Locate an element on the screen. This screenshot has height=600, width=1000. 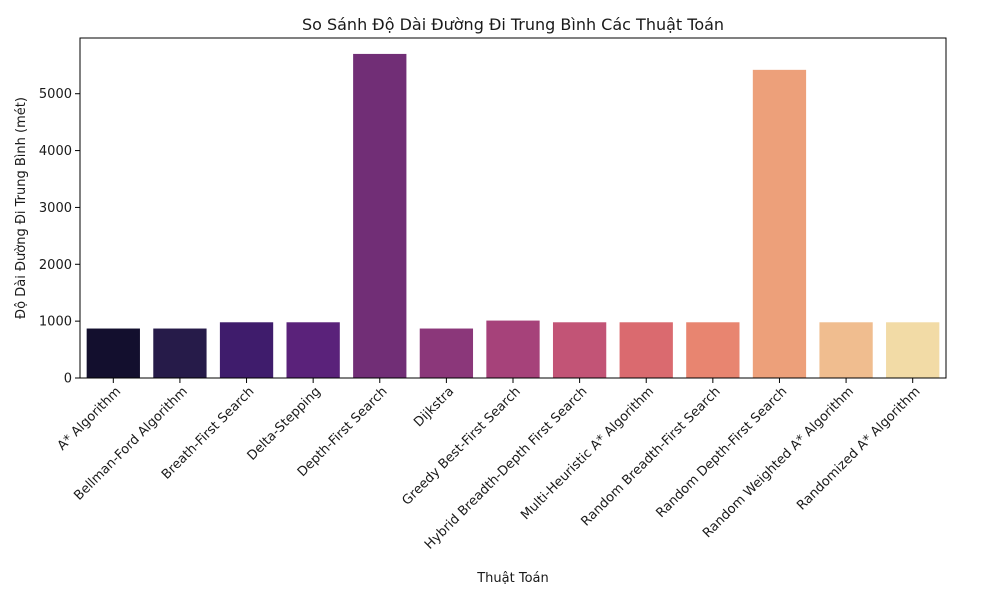
x-tick-label: Multi-Heuristic A* Algorithm is located at coordinates (587, 453).